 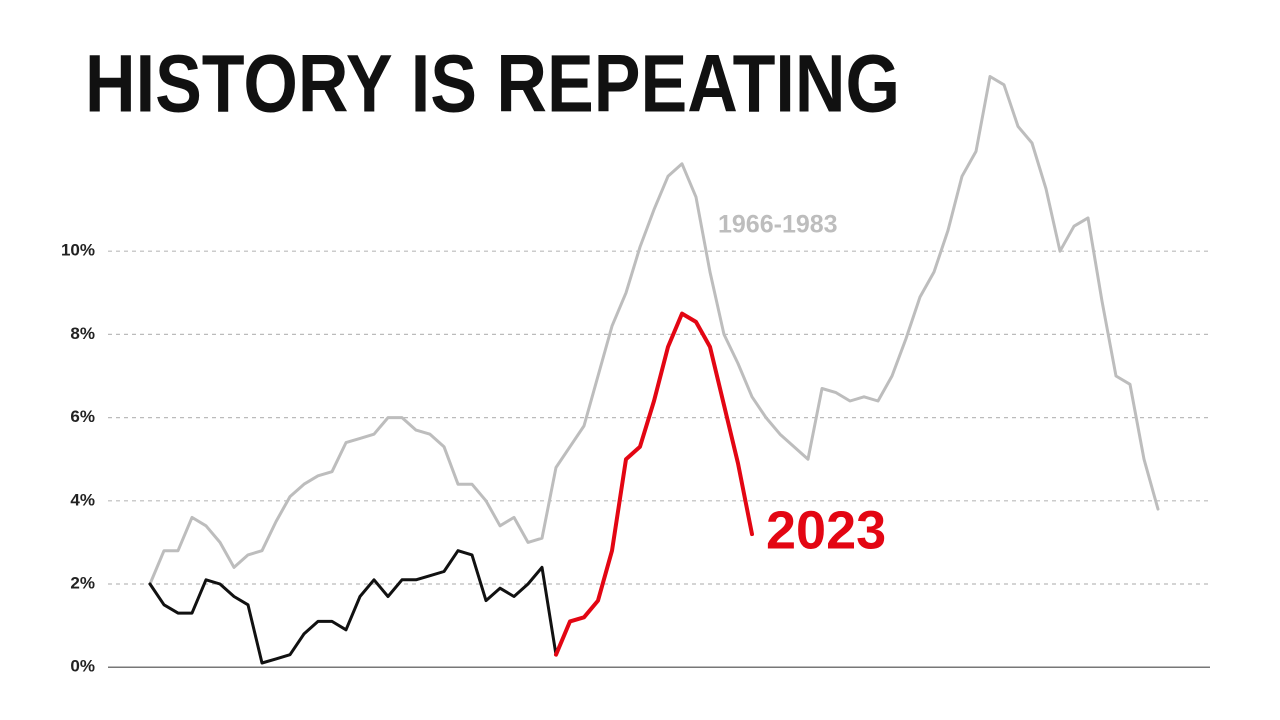 I want to click on series-label: 1966-1983, so click(x=778, y=225).